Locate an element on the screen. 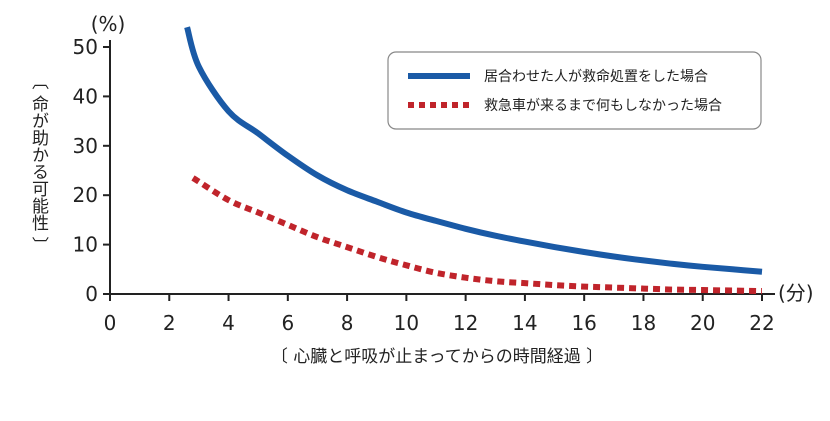  legend-box is located at coordinates (574, 90).